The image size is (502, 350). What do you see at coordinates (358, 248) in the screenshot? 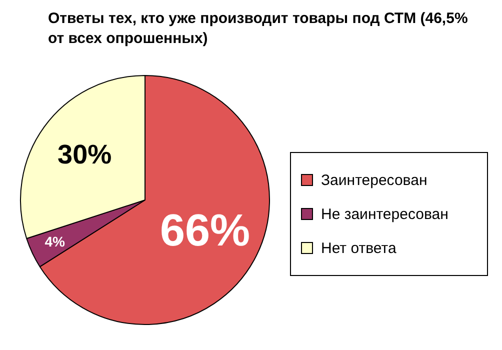
I see `legend-label: Нет ответа` at bounding box center [358, 248].